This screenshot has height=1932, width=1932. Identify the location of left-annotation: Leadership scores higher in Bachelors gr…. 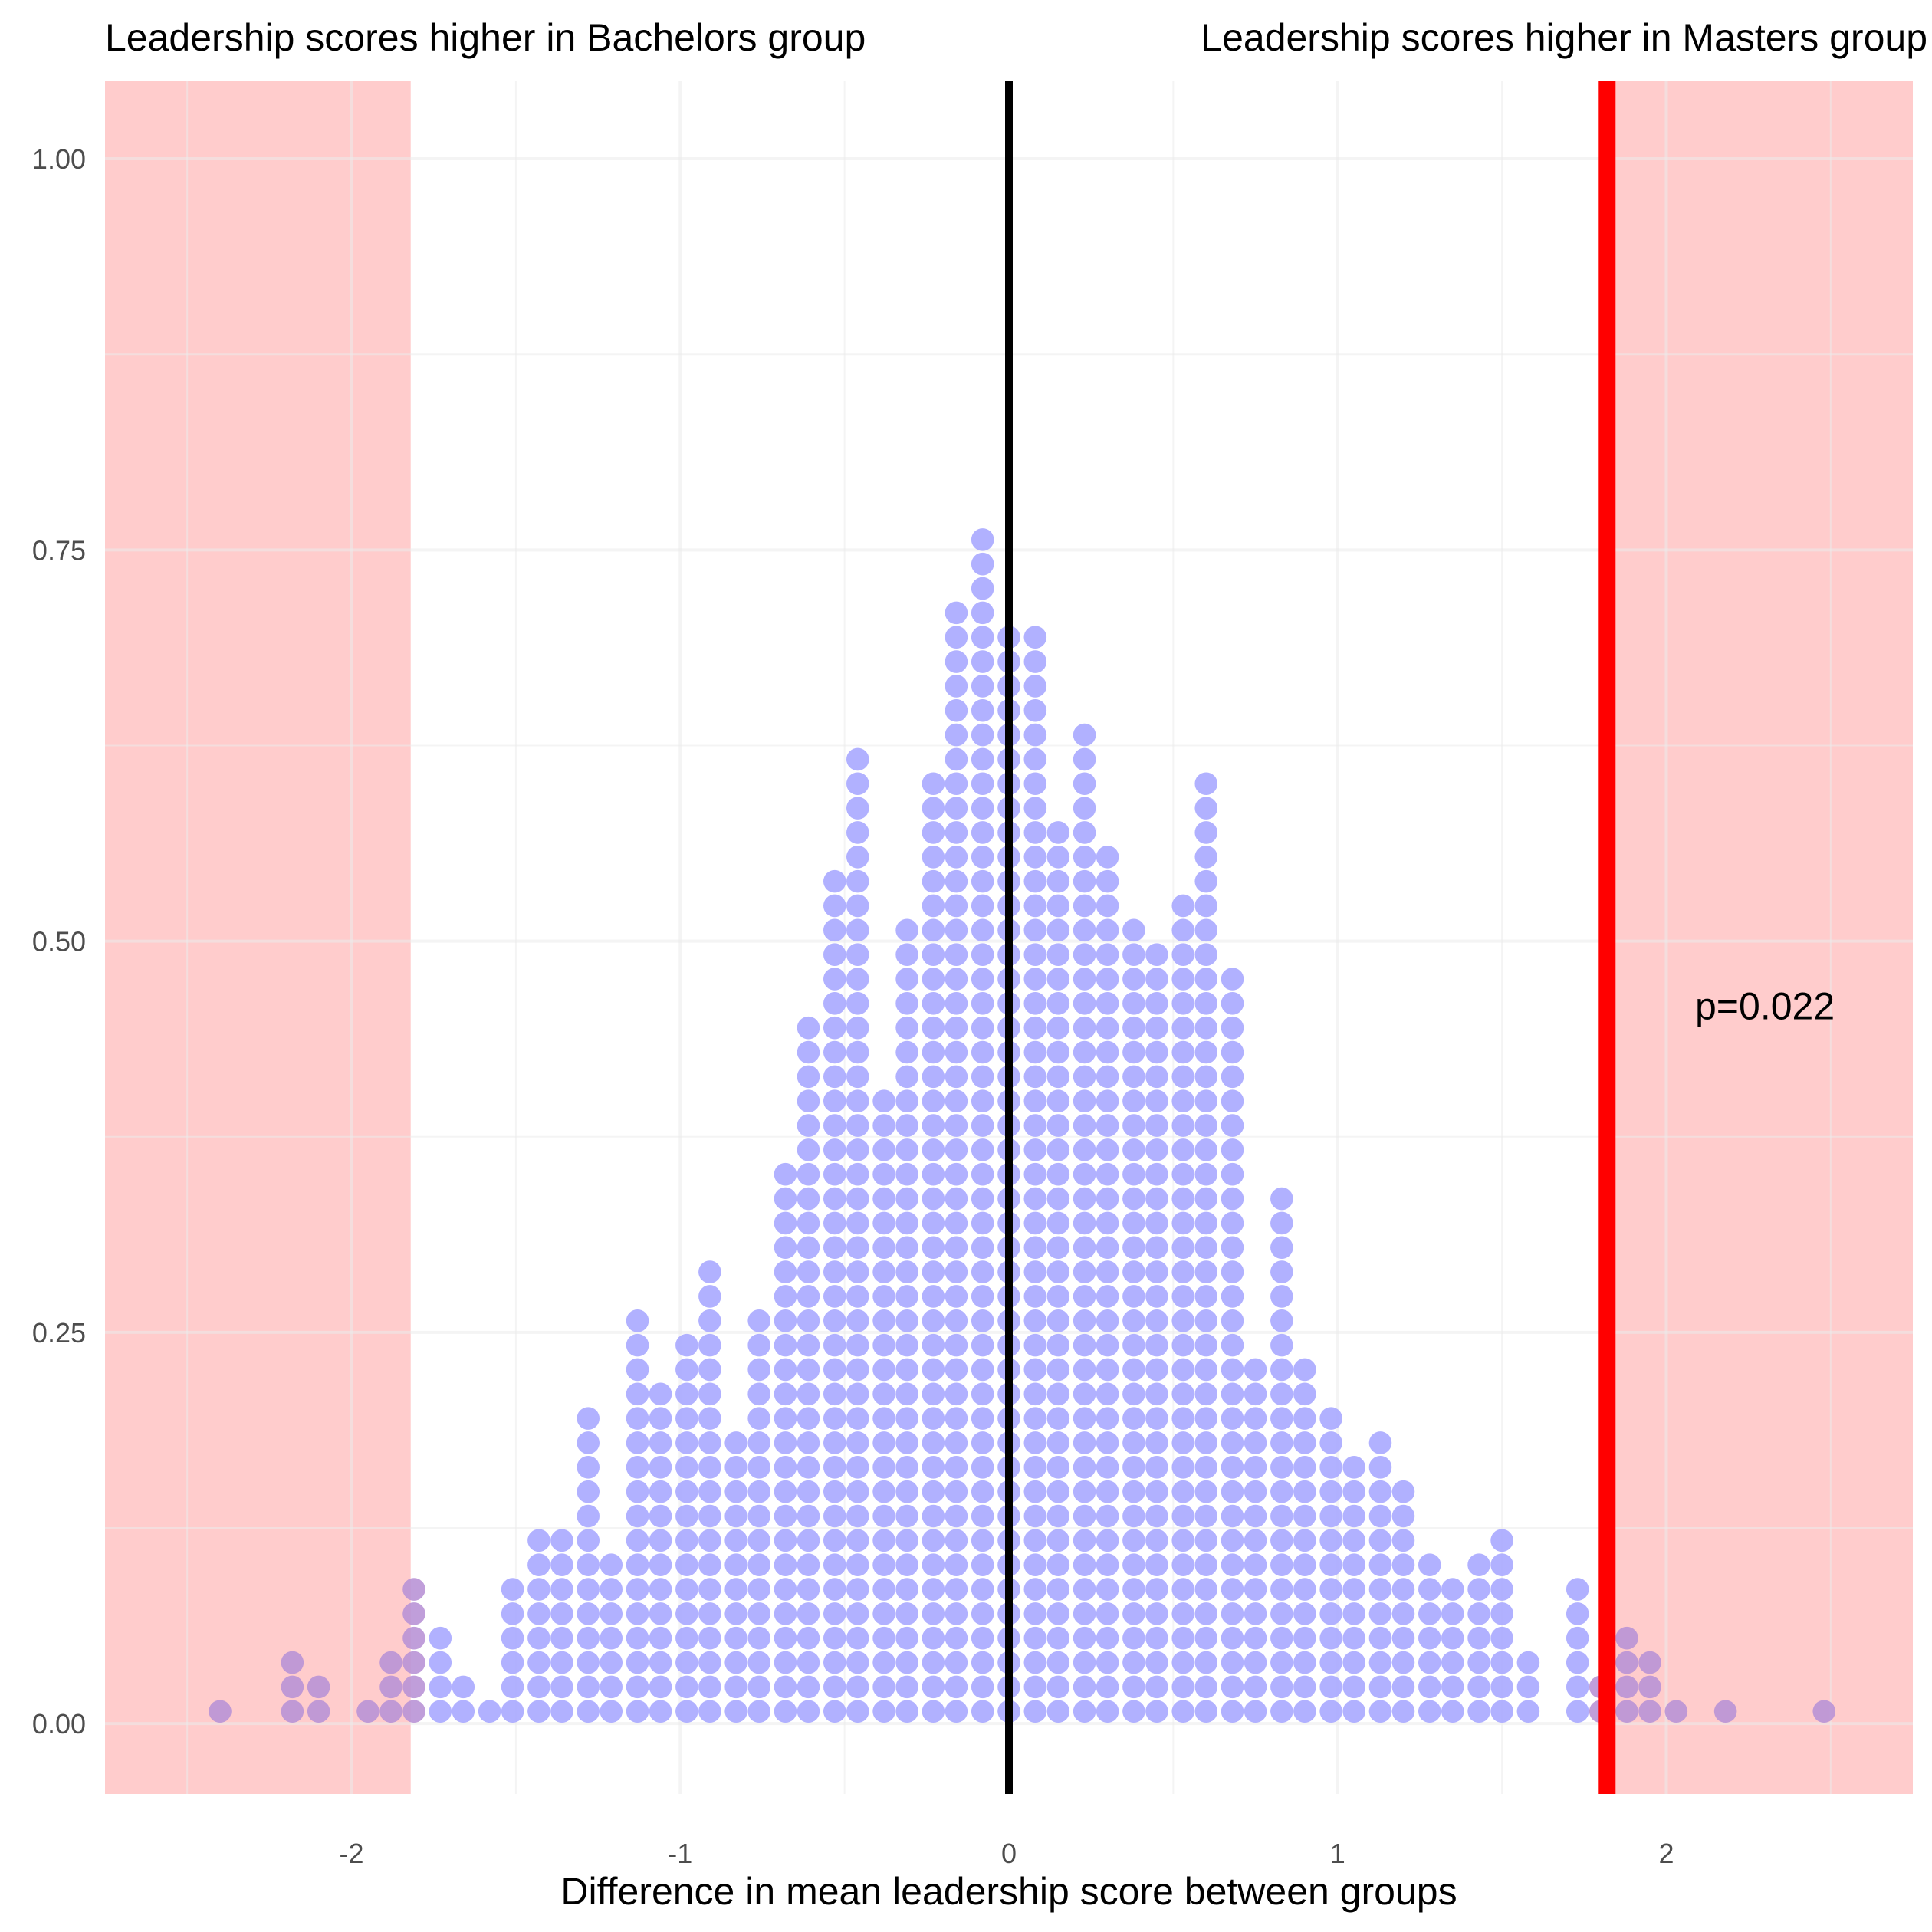
(485, 37).